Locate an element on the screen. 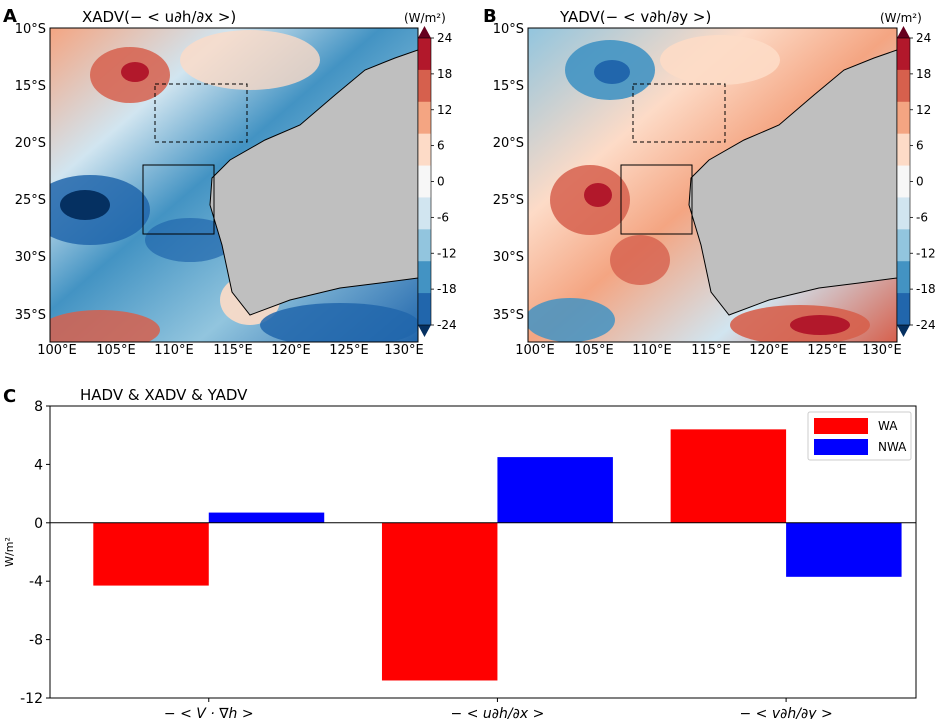  panel-b-colorbar-unit: (W/m²) is located at coordinates (901, 18).